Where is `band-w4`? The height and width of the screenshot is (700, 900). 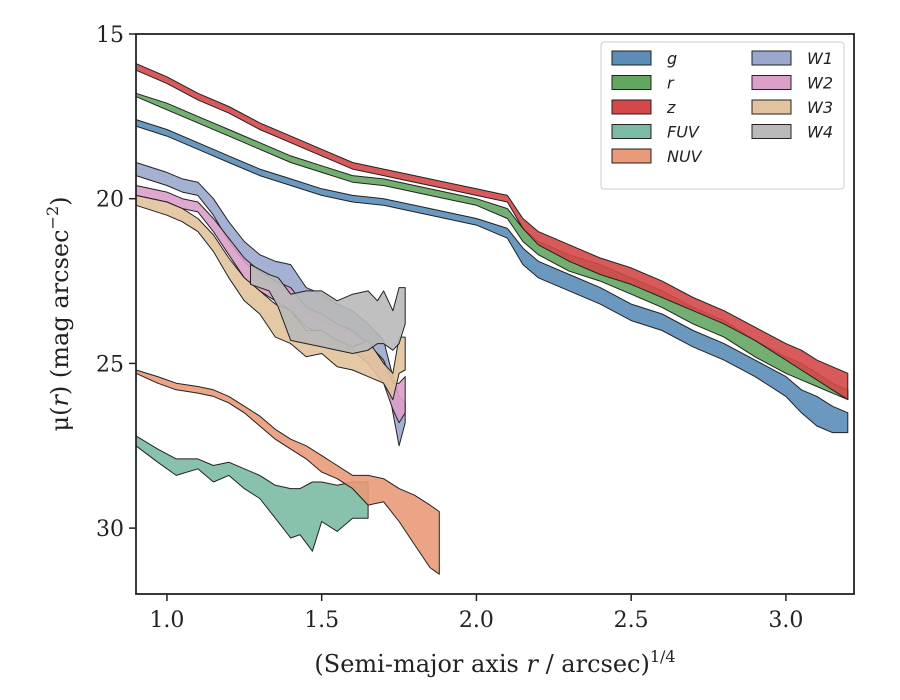 band-w4 is located at coordinates (328, 309).